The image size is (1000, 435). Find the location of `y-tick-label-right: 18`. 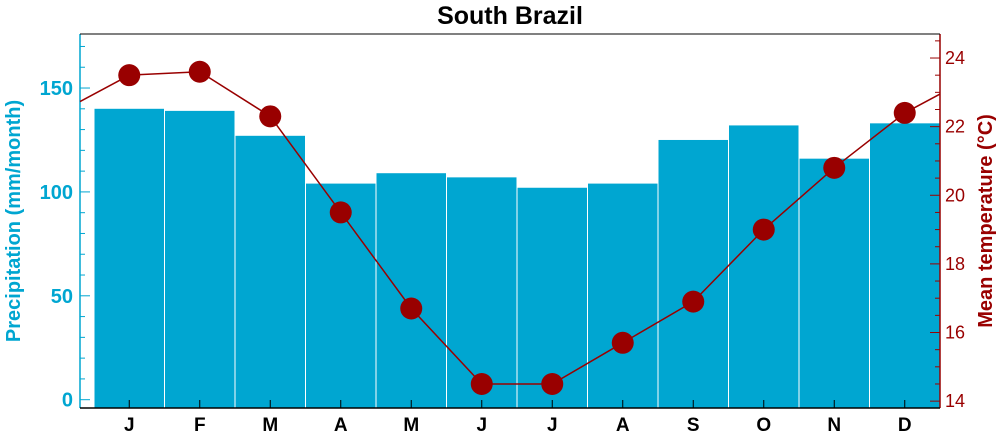

y-tick-label-right: 18 is located at coordinates (955, 264).